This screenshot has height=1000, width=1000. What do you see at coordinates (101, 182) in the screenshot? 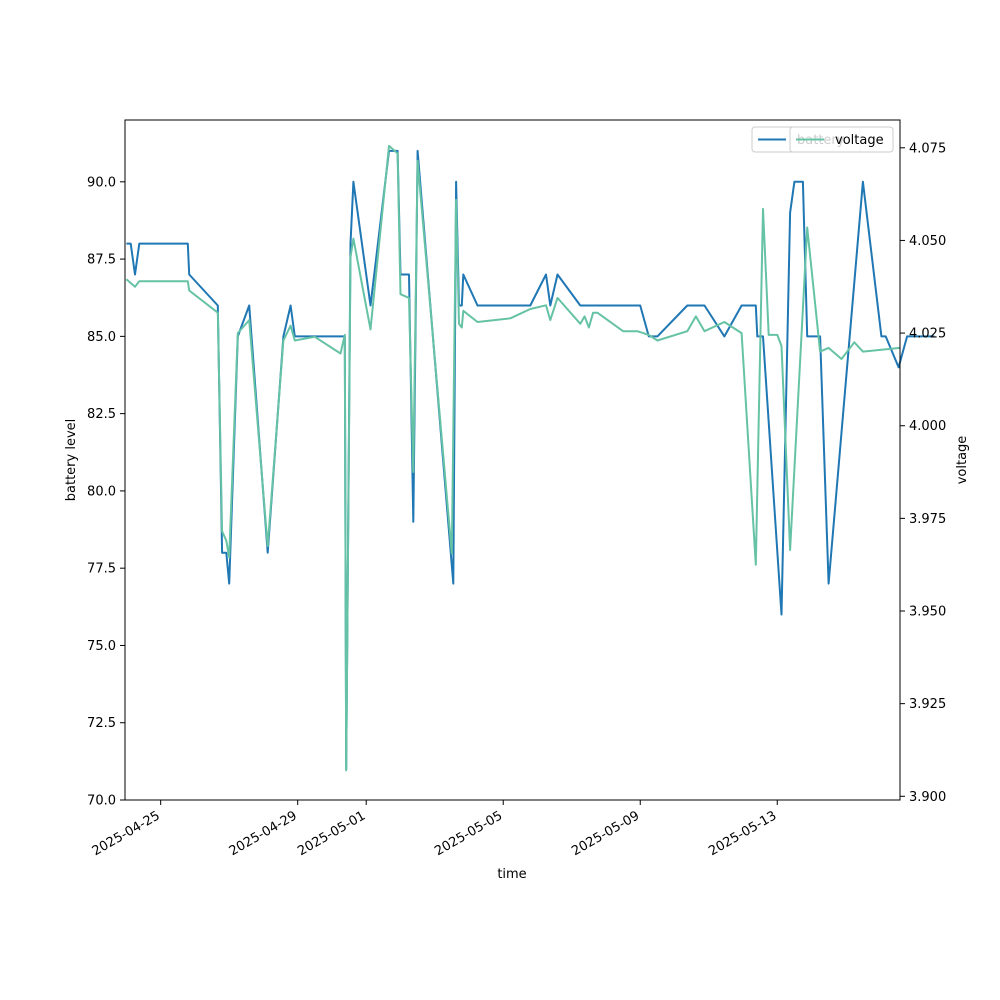
I see `left-y-tick-label: 90.0` at bounding box center [101, 182].